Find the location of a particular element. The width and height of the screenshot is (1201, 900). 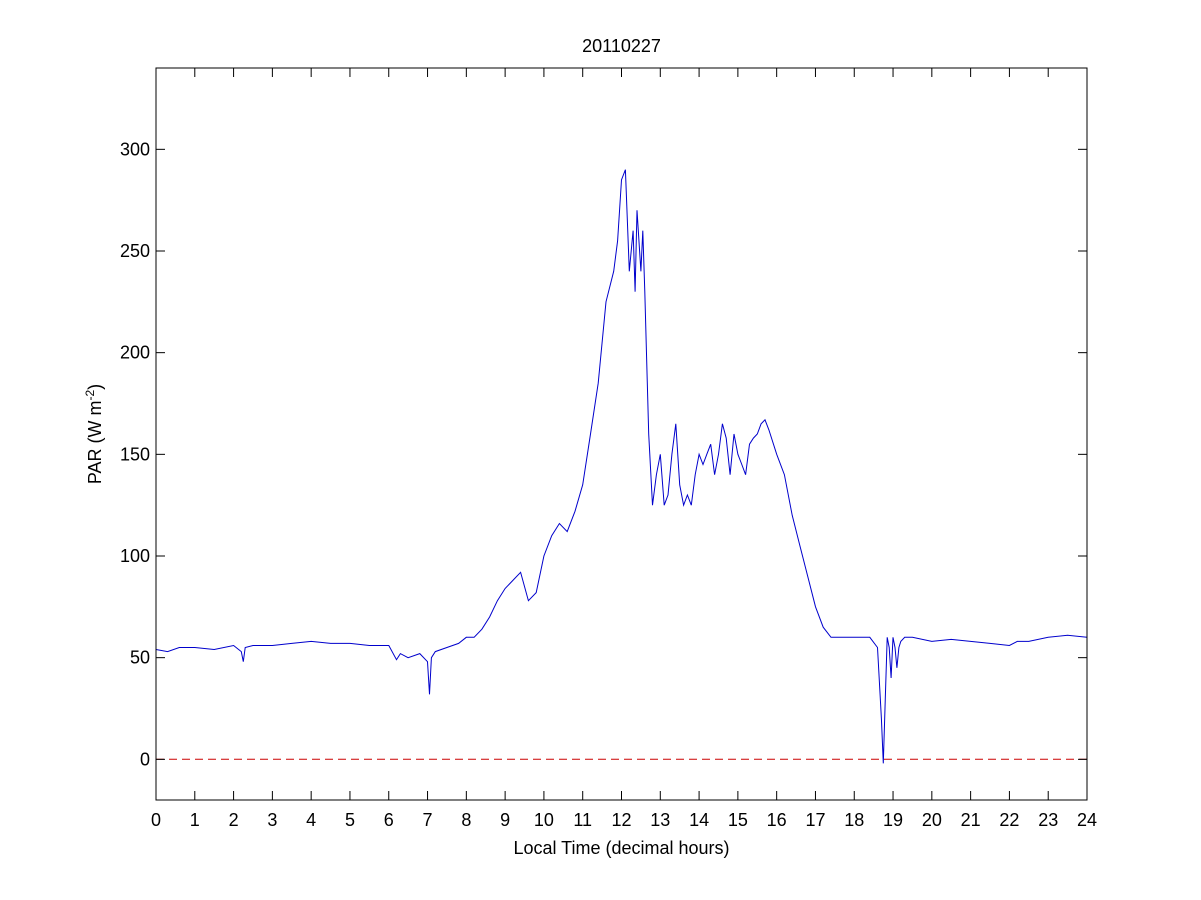

x-tick-label: 16 is located at coordinates (777, 820).